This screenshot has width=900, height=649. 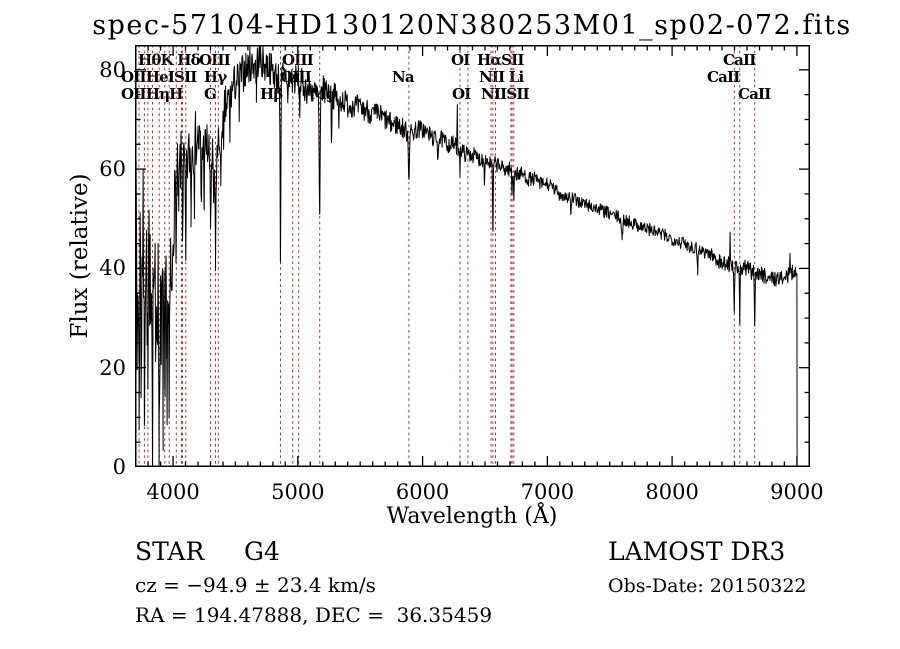 I want to click on line-label: Hγ, so click(x=215, y=77).